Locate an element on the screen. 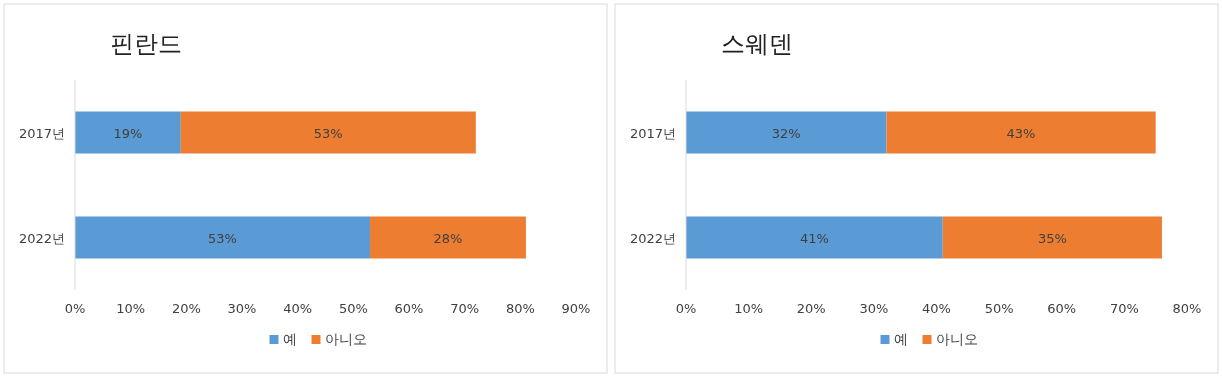  x-tick-label: 90% is located at coordinates (576, 308).